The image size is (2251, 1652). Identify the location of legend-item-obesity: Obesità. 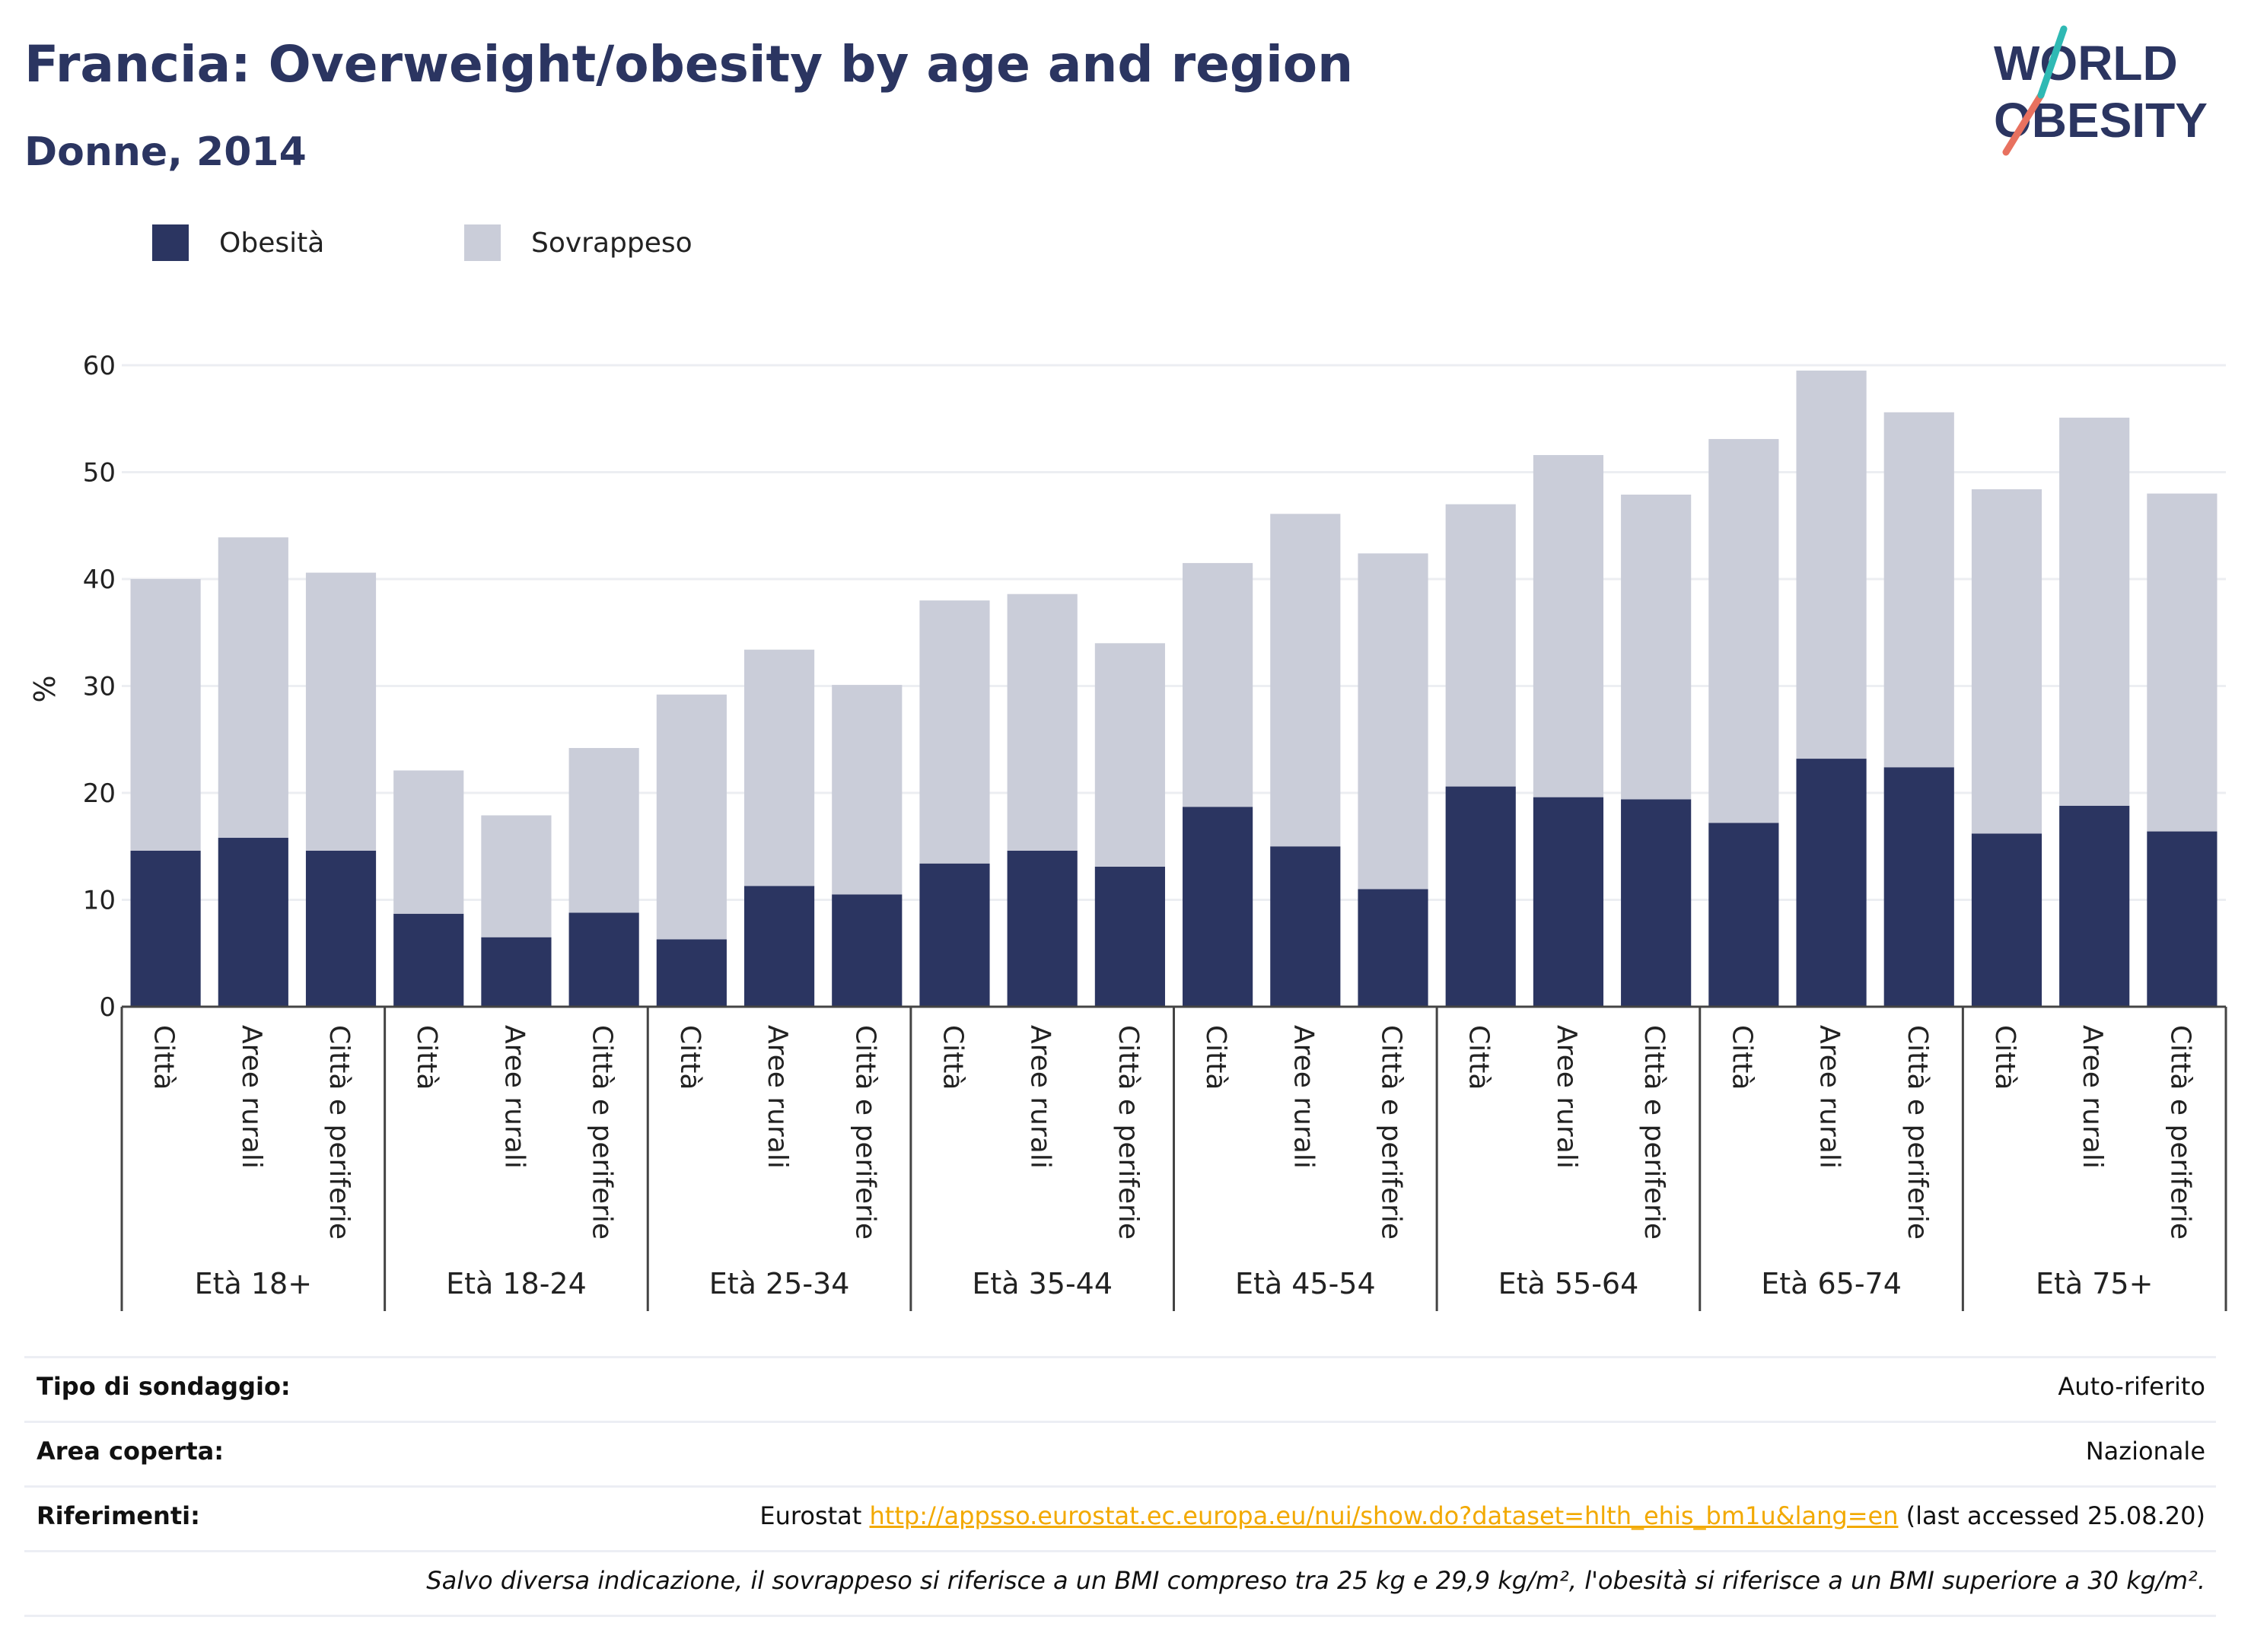
(238, 242).